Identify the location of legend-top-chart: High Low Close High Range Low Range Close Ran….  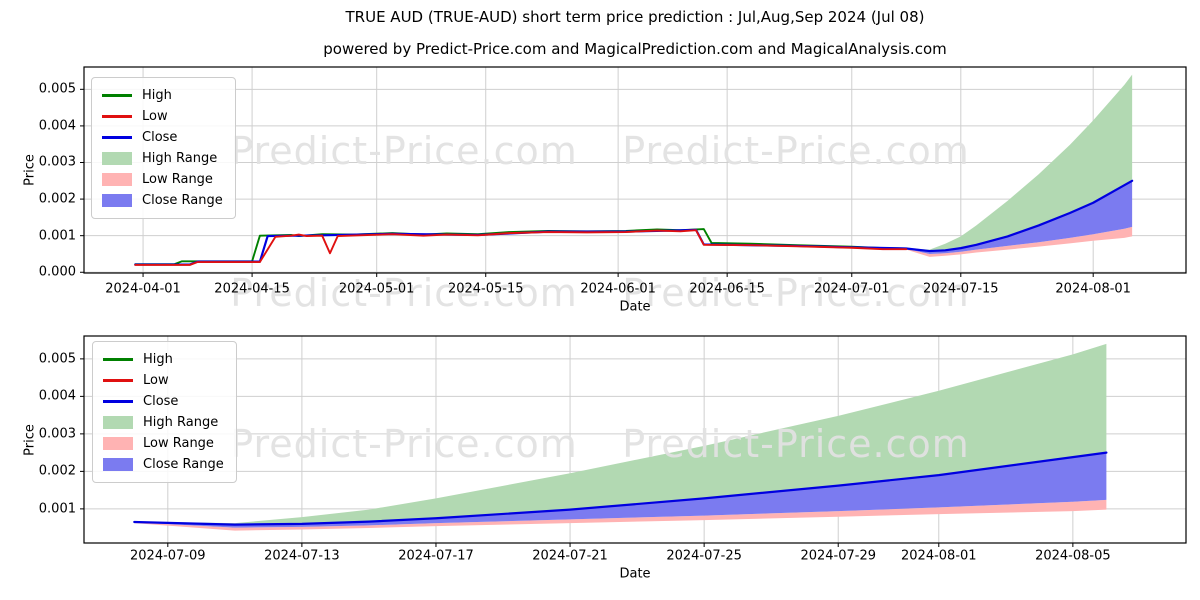
(163, 148).